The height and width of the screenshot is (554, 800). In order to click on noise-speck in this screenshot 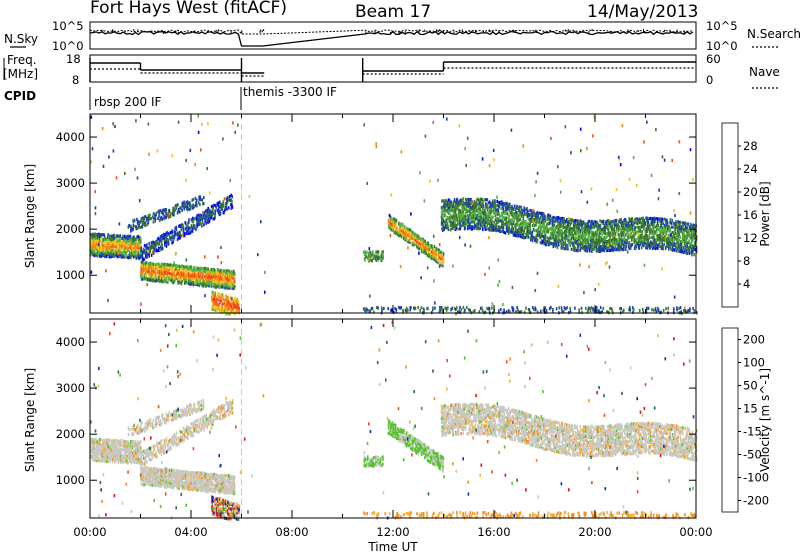, I will do `click(437, 30)`.